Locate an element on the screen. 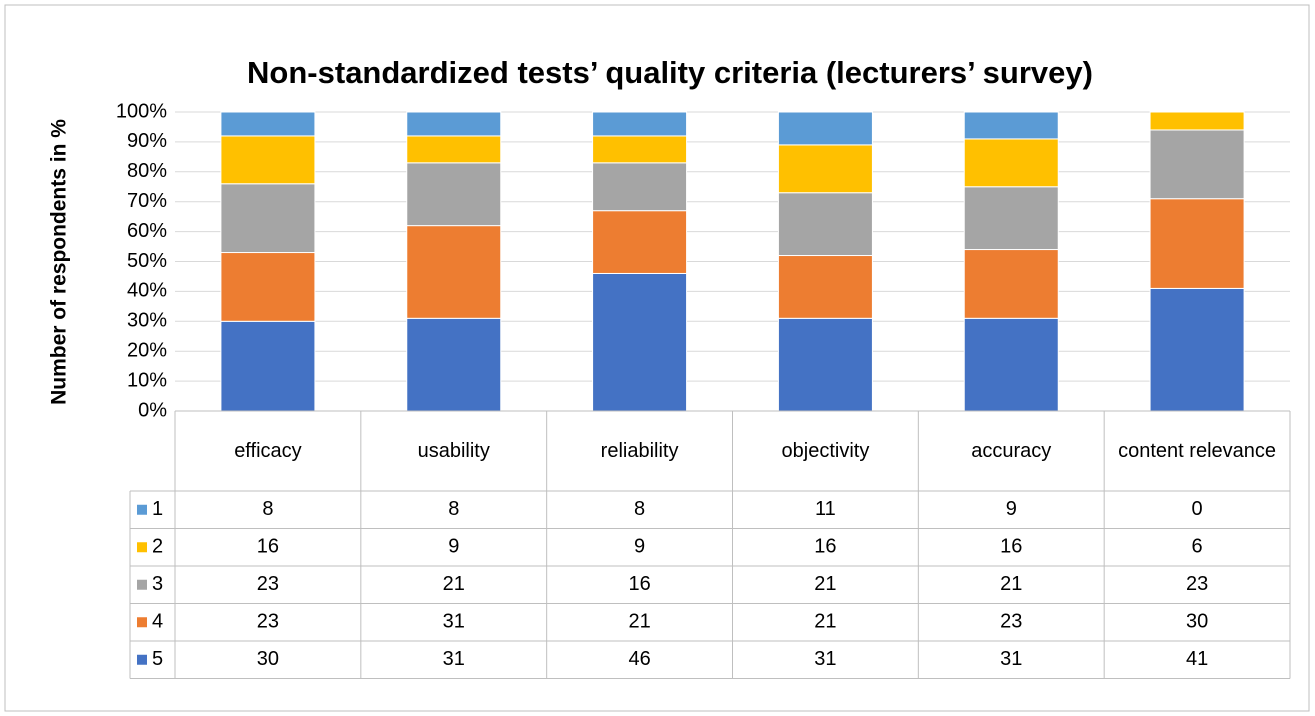  legend-label: 2 is located at coordinates (157, 547).